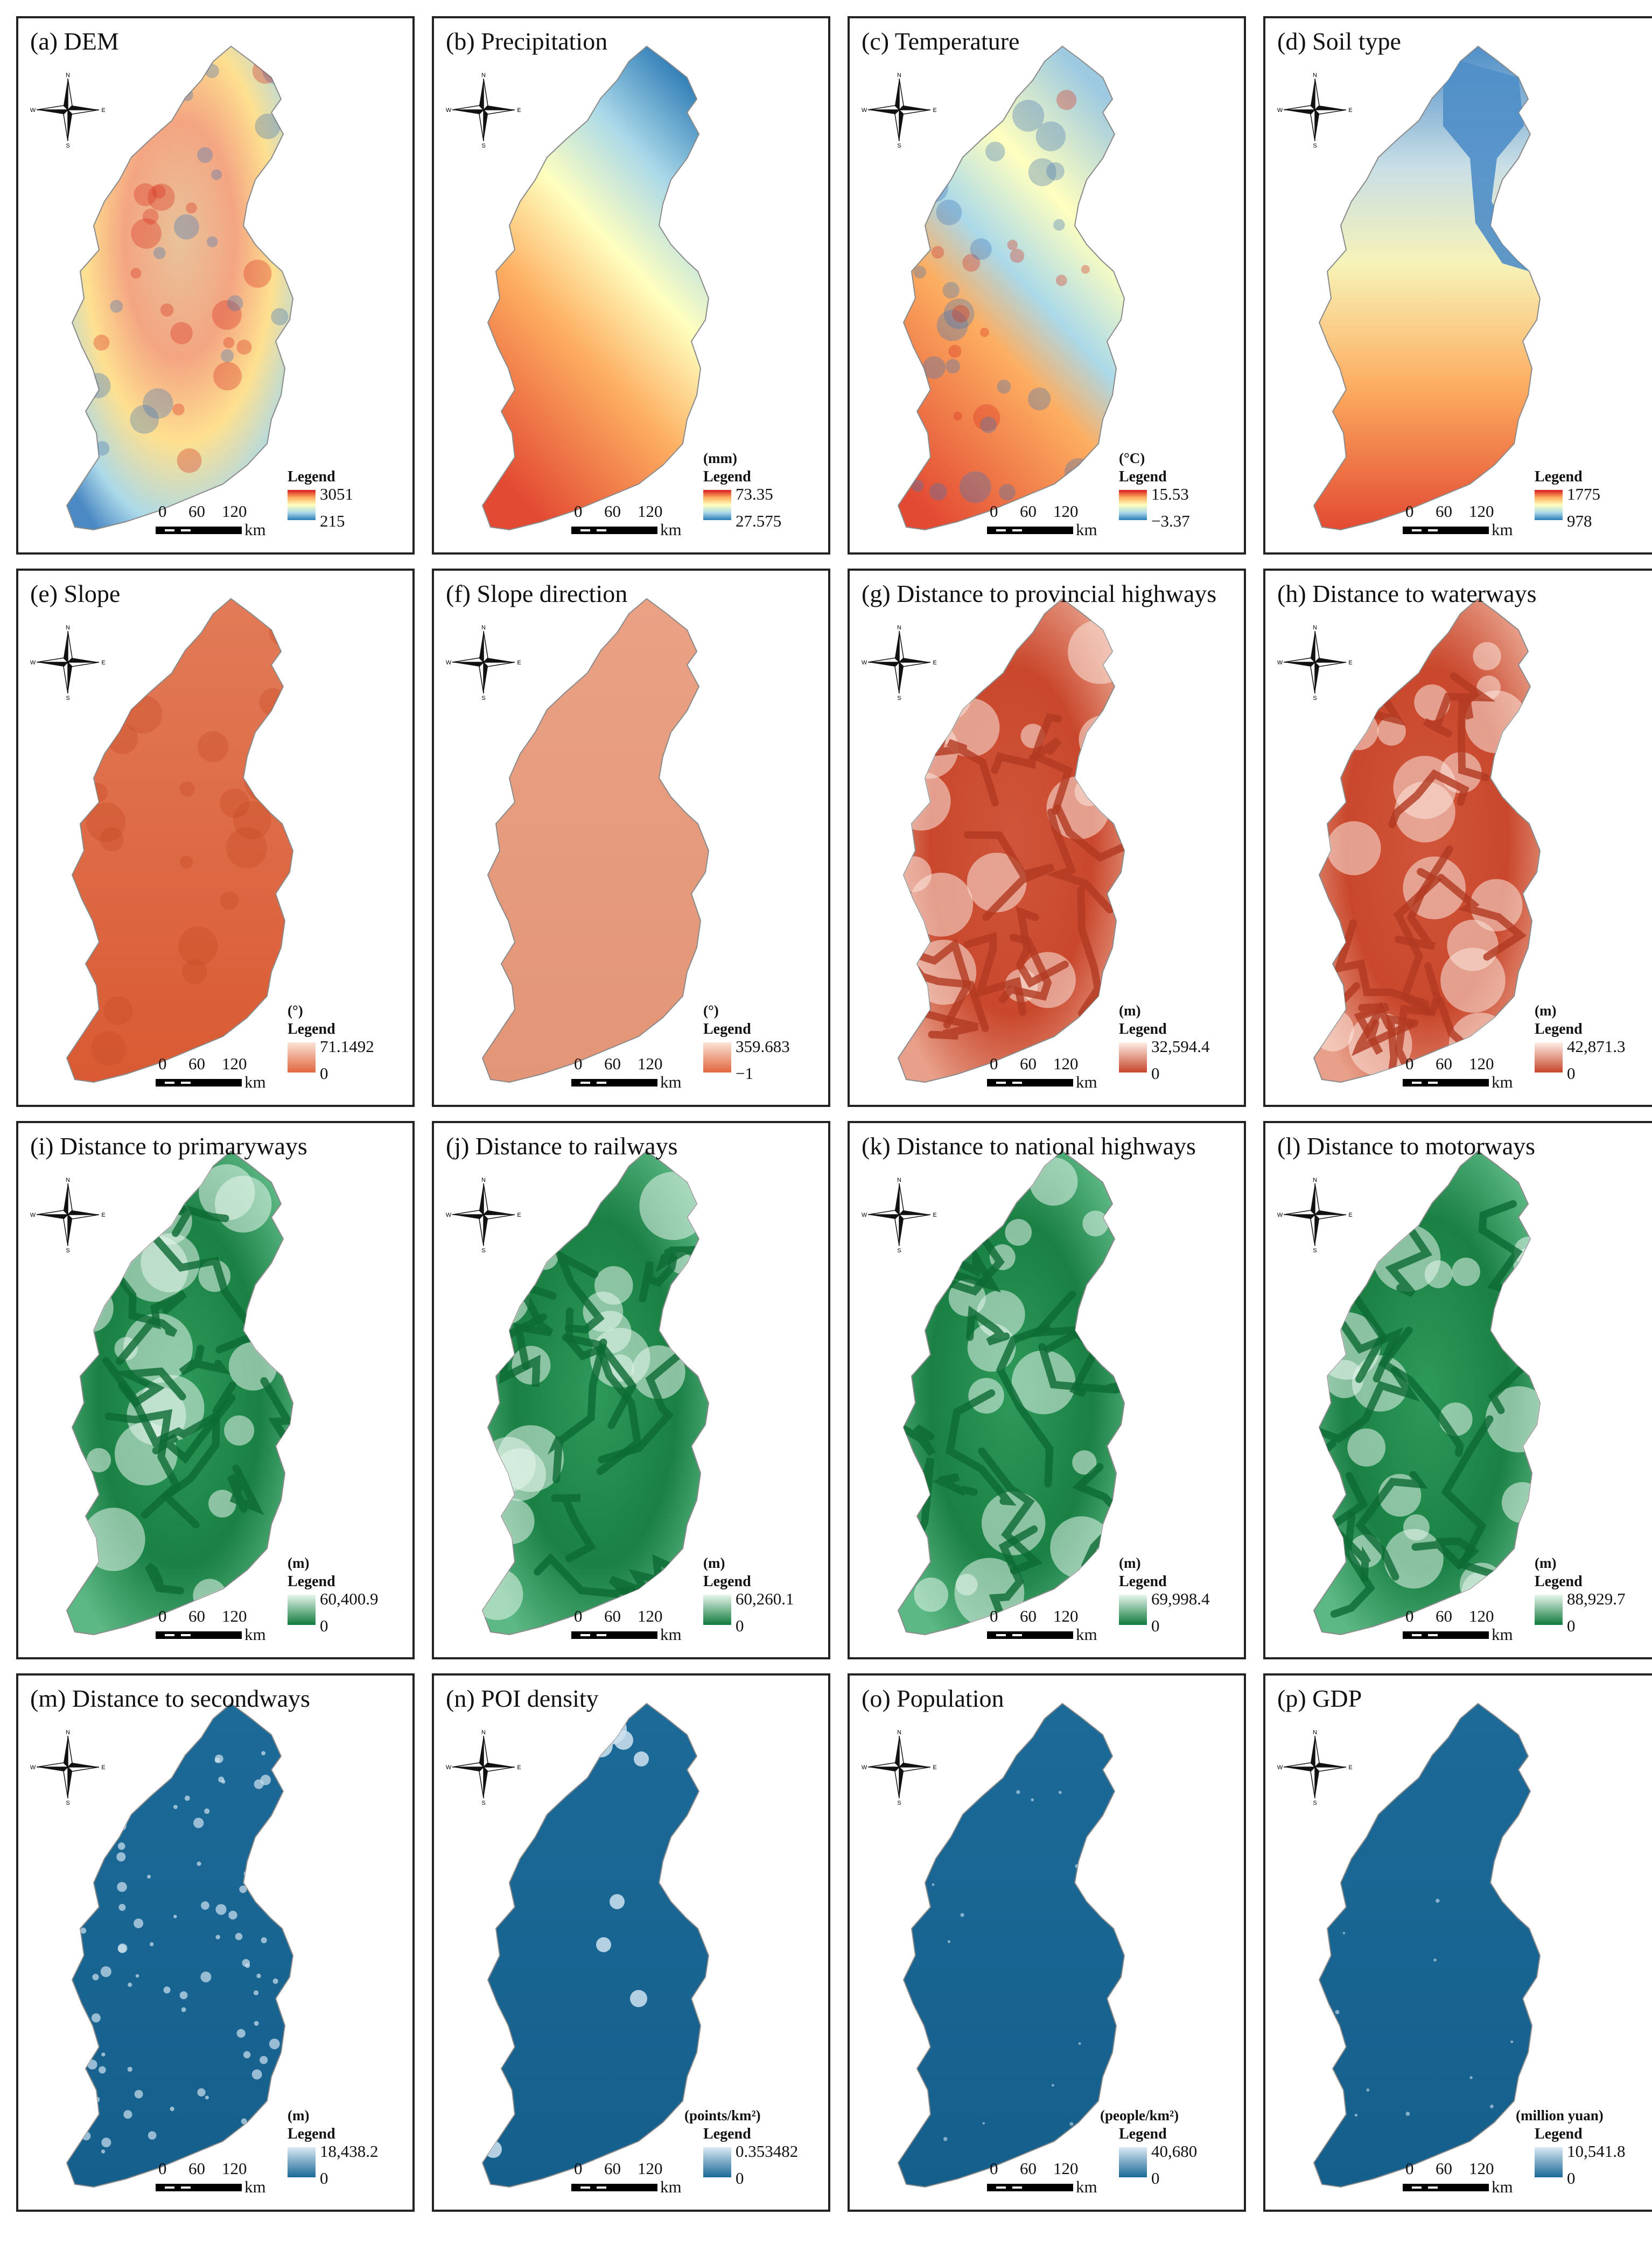  What do you see at coordinates (1170, 494) in the screenshot?
I see `legend-max-value: 15.53` at bounding box center [1170, 494].